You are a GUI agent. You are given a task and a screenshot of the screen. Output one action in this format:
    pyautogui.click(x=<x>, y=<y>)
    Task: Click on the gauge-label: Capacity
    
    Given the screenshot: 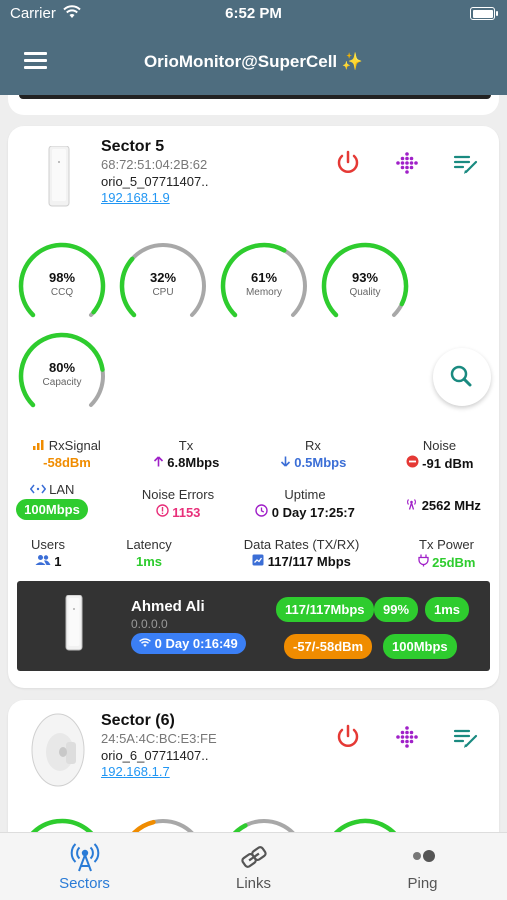 What is the action you would take?
    pyautogui.click(x=62, y=382)
    